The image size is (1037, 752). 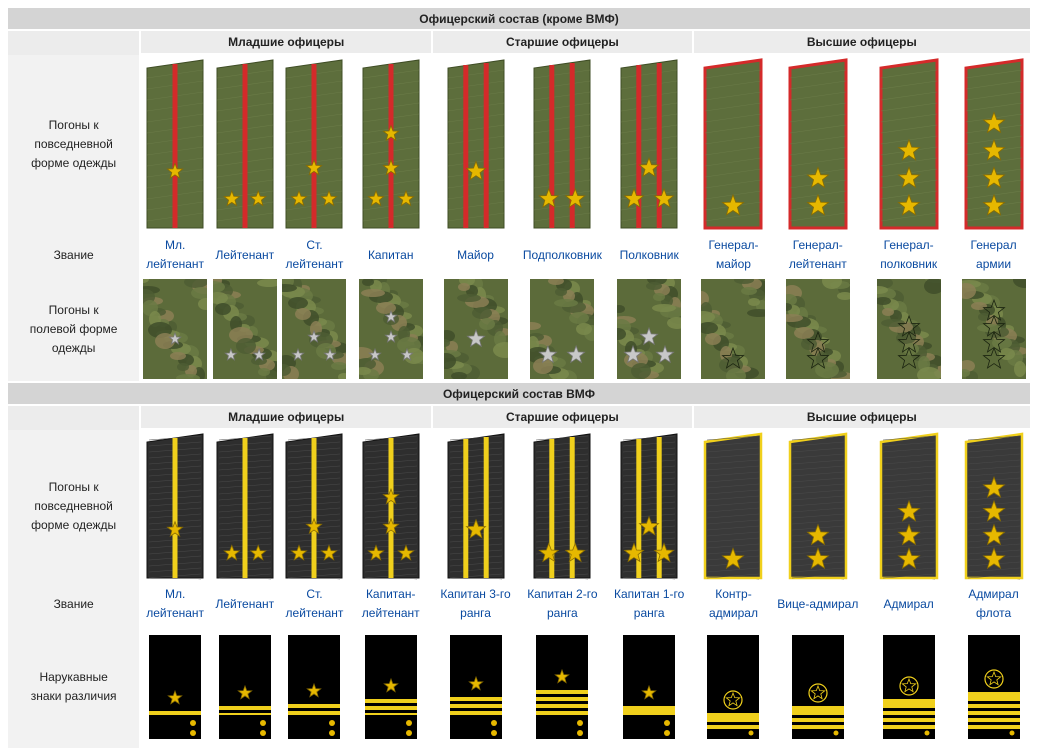 What do you see at coordinates (475, 254) in the screenshot?
I see `rank-link: Майор` at bounding box center [475, 254].